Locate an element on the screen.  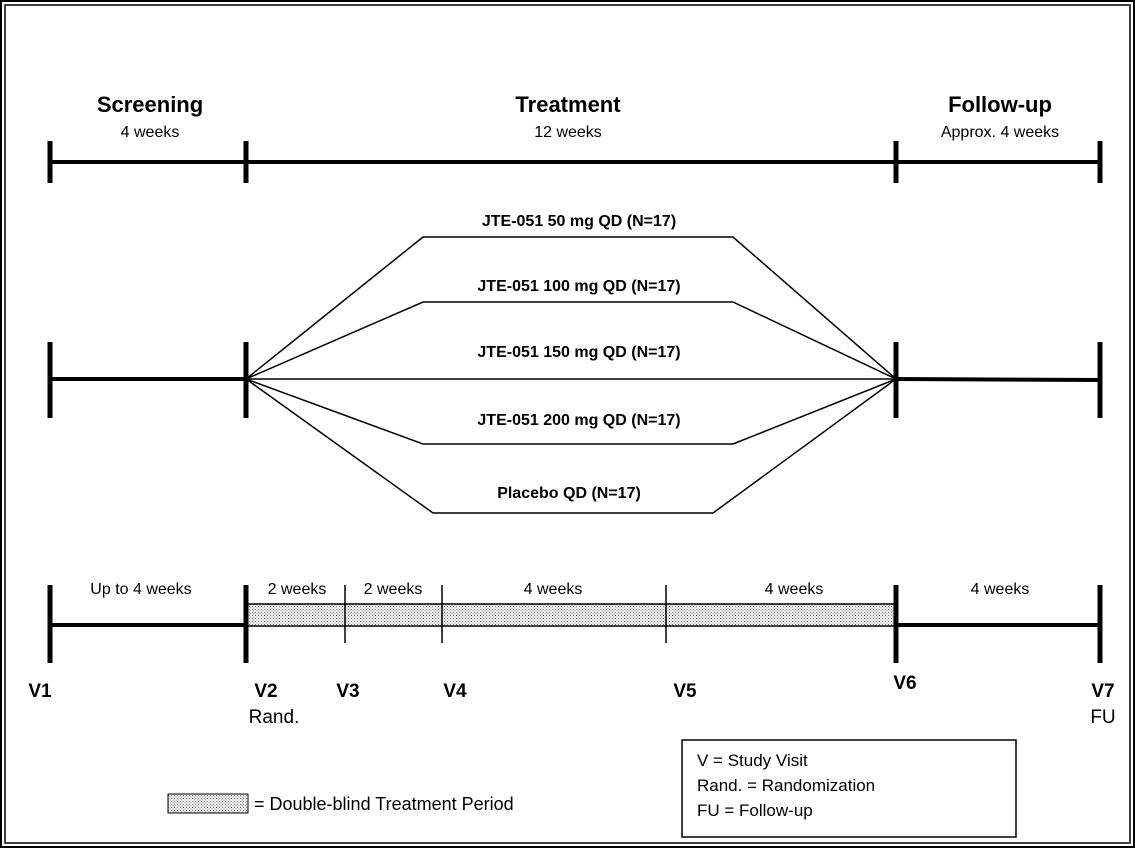
legend-swatch-double-blind is located at coordinates (208, 803).